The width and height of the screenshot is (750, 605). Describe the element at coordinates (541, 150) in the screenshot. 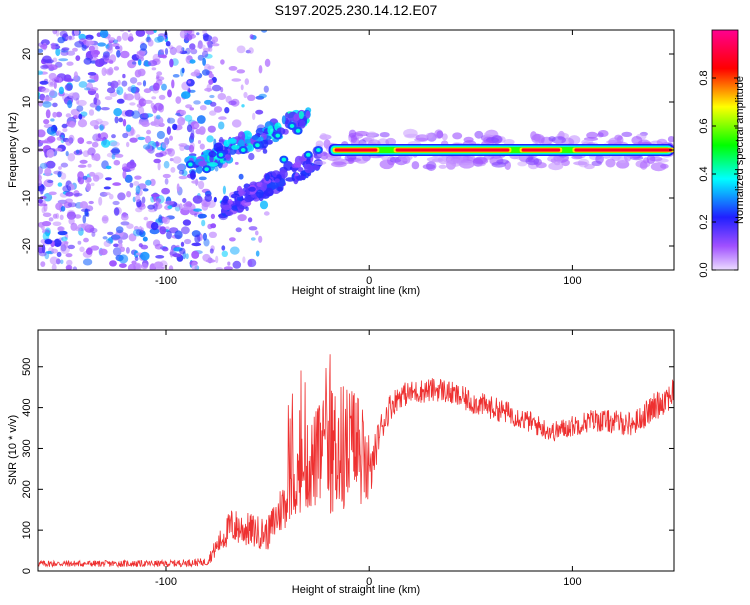

I see `ridge-hot-core` at that location.